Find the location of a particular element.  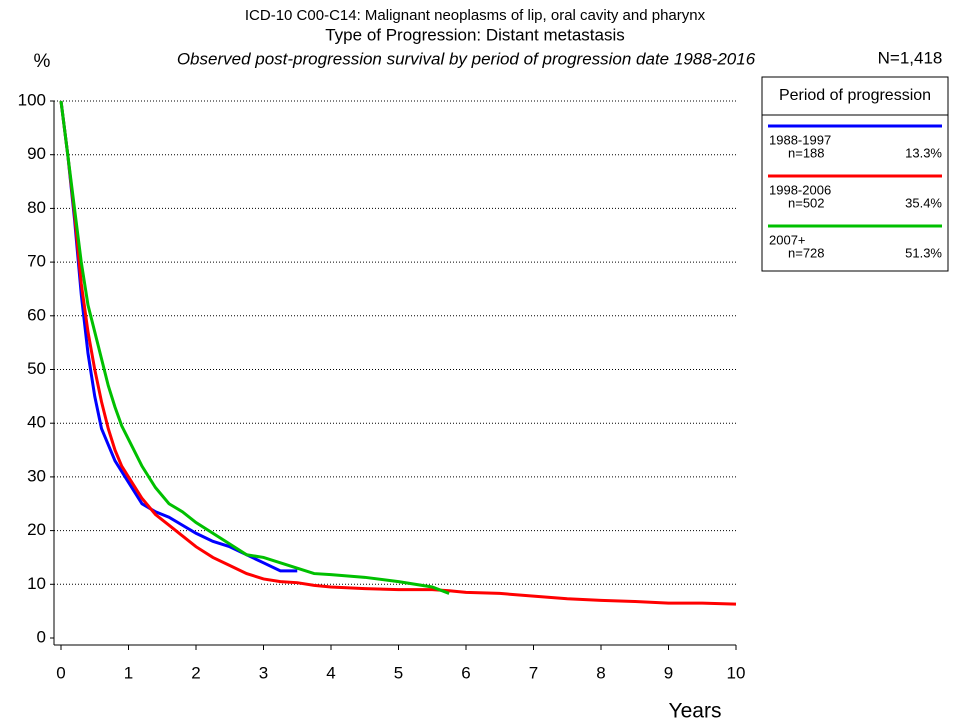

x-tick-label: 3 is located at coordinates (263, 672).